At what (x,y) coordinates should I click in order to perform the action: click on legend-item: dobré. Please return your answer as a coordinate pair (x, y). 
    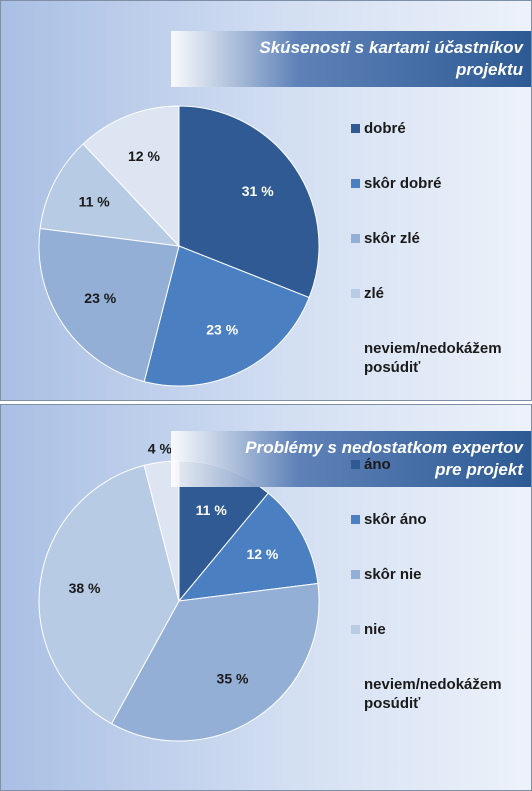
    Looking at the image, I should click on (441, 128).